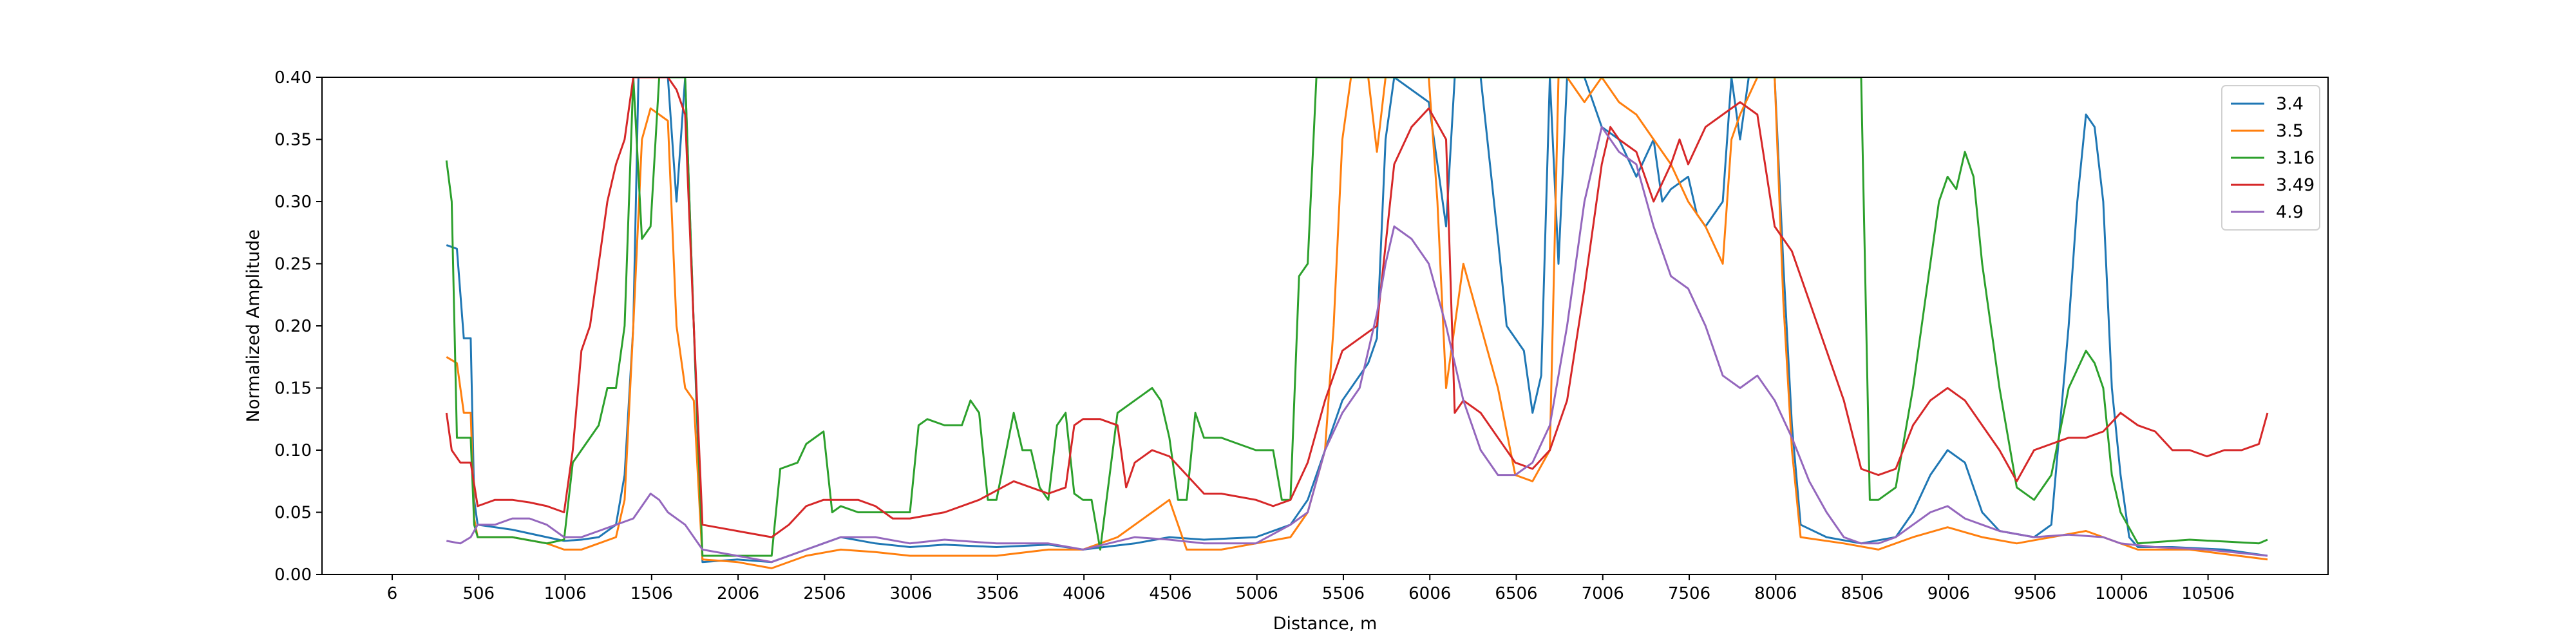  I want to click on y-axis: 0.00 0.05 0.10 0.15 0.20 0.25 0.30 0.35 0.40, so click(298, 326).